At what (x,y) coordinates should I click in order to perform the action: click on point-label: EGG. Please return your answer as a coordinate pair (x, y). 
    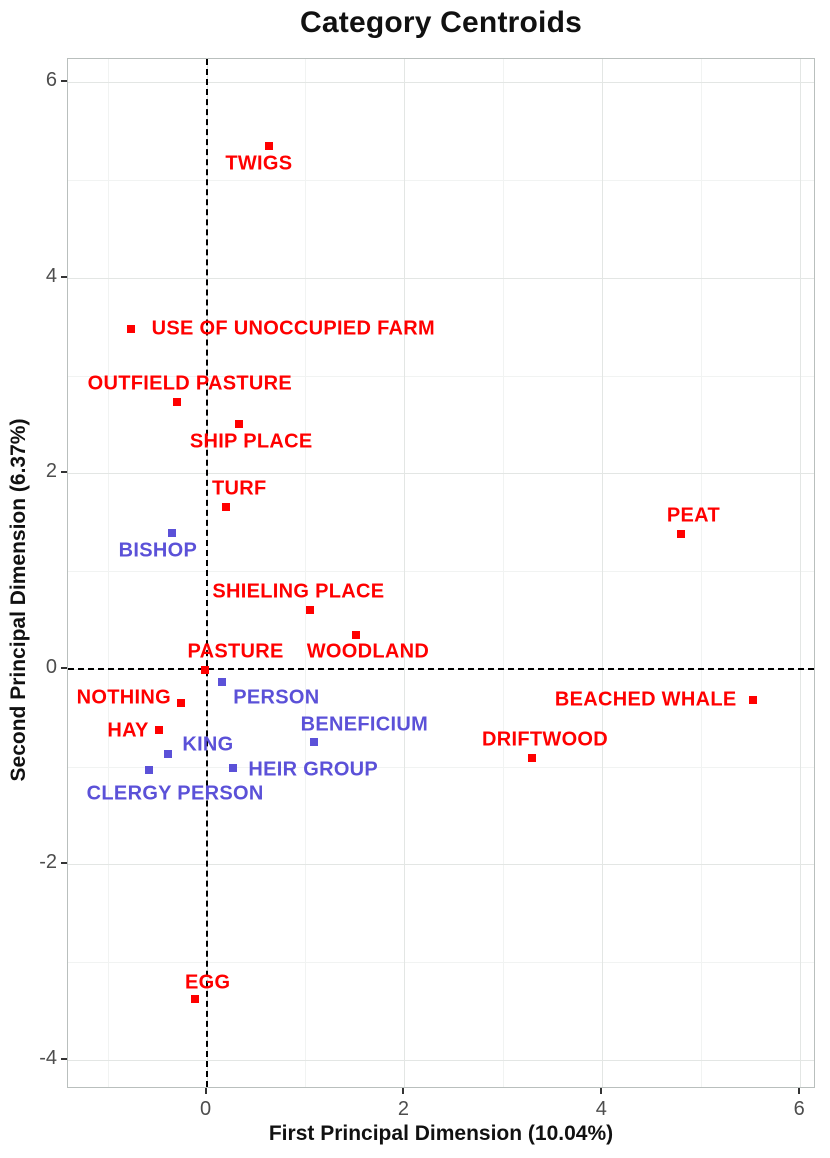
    Looking at the image, I should click on (207, 982).